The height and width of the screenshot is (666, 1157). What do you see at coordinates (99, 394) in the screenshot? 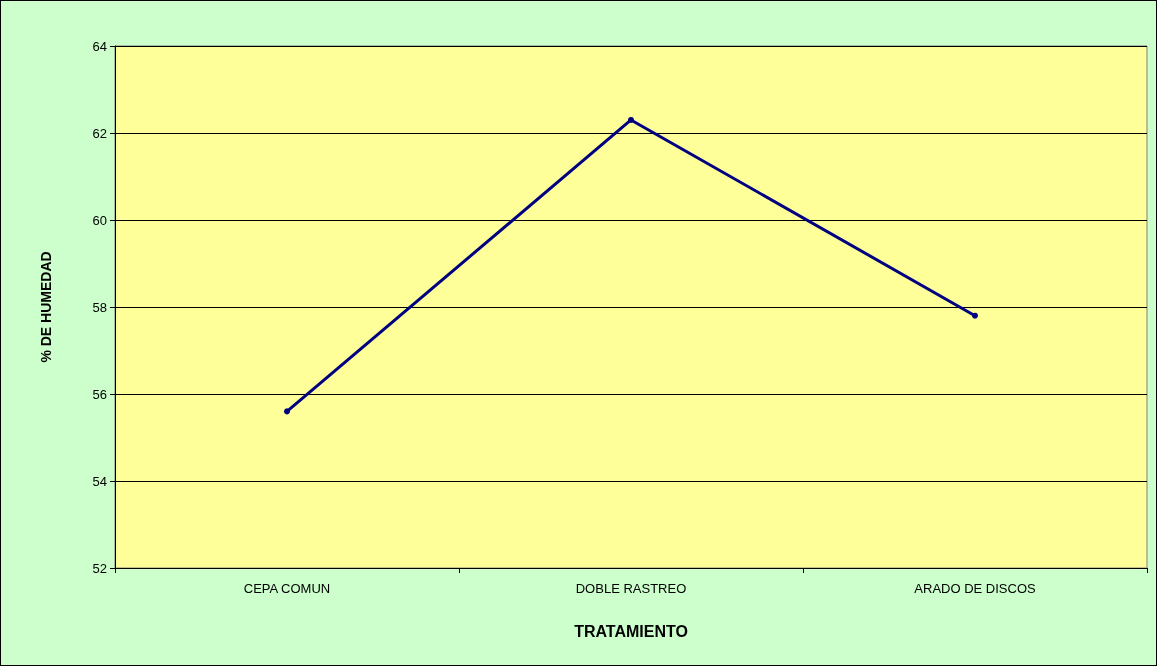
I see `y-tick-label: 56` at bounding box center [99, 394].